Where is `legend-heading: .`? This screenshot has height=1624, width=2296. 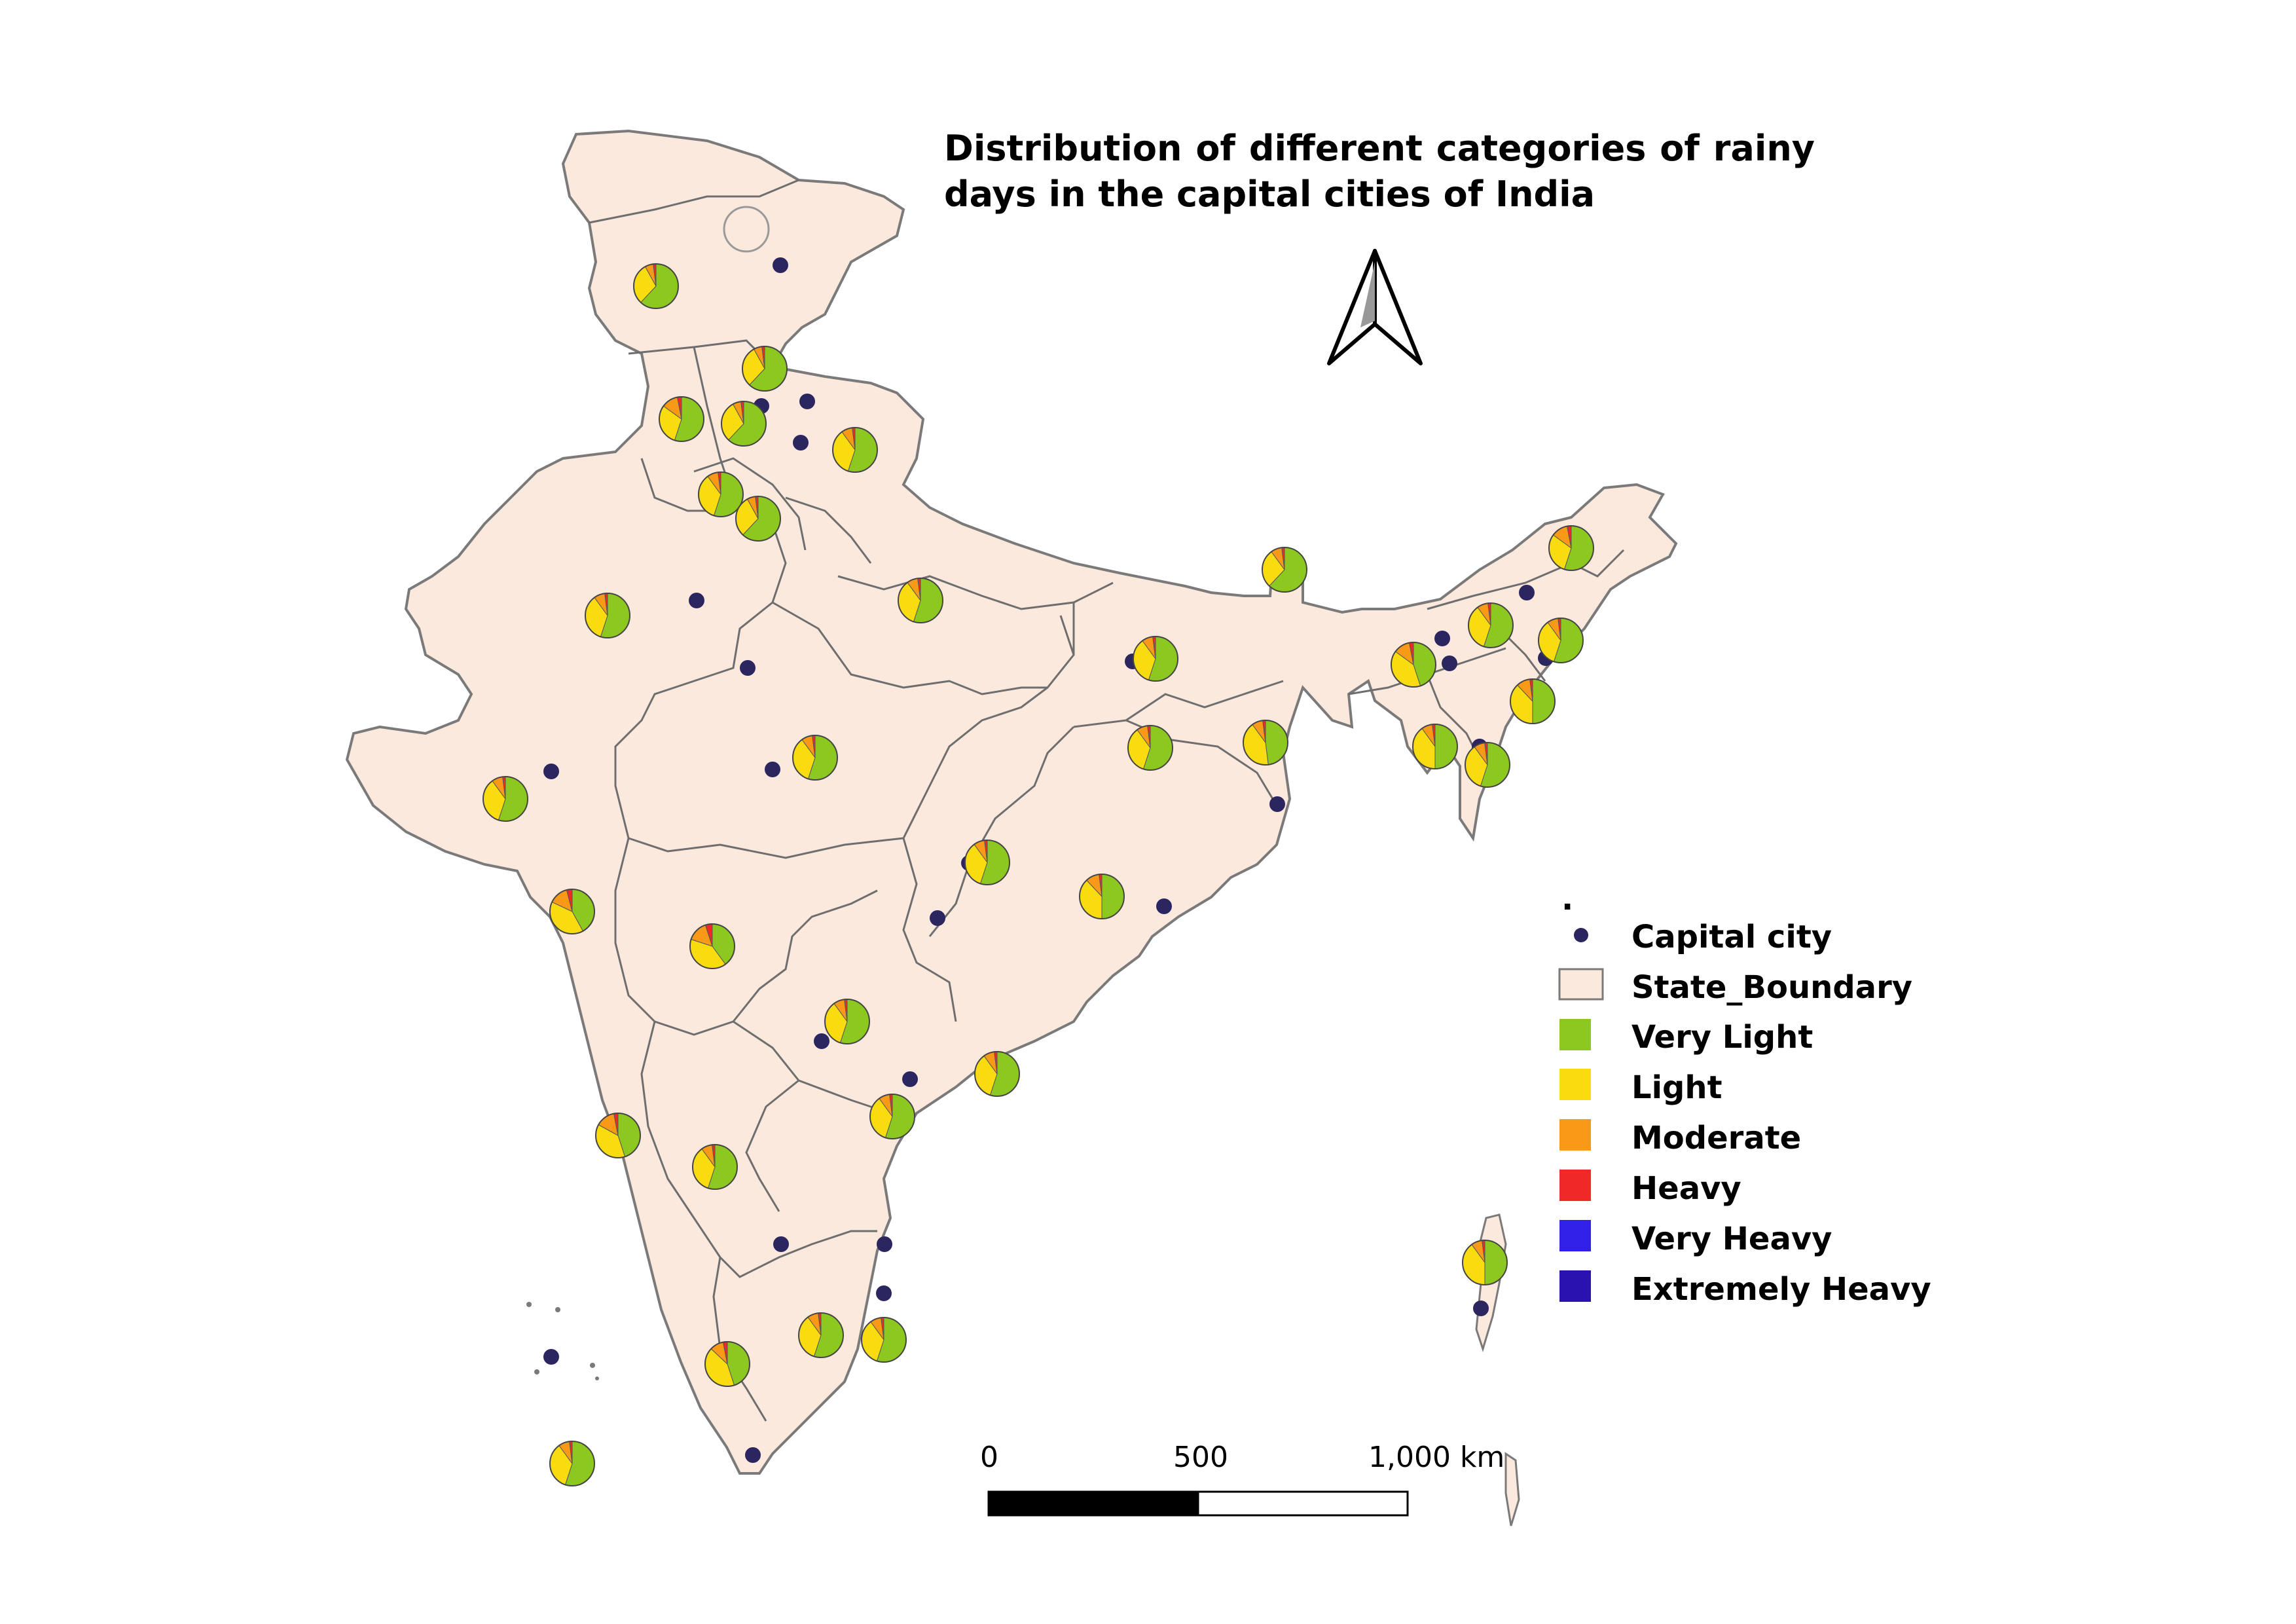
legend-heading: . is located at coordinates (1567, 899).